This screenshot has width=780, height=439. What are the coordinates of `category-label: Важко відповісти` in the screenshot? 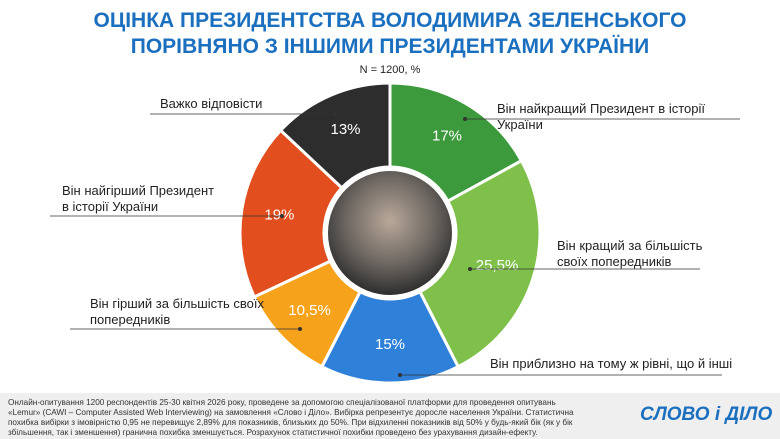 It's located at (211, 103).